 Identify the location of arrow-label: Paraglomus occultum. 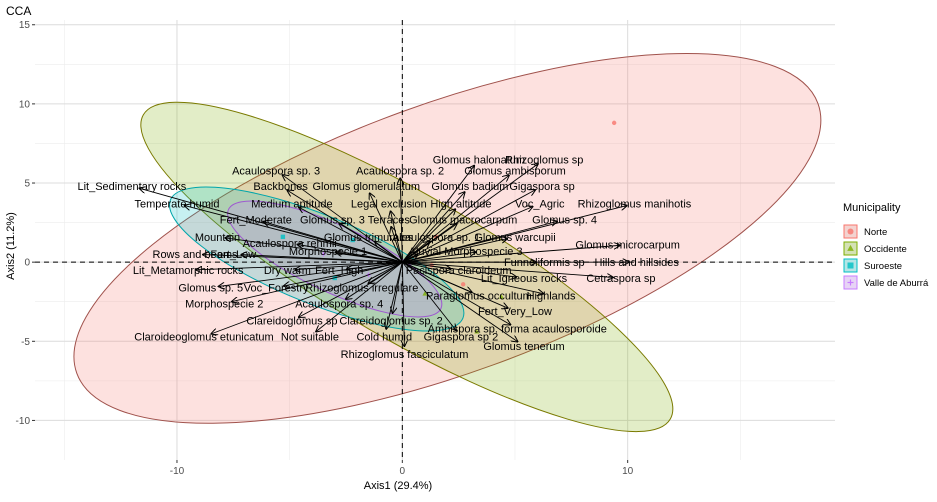
(479, 296).